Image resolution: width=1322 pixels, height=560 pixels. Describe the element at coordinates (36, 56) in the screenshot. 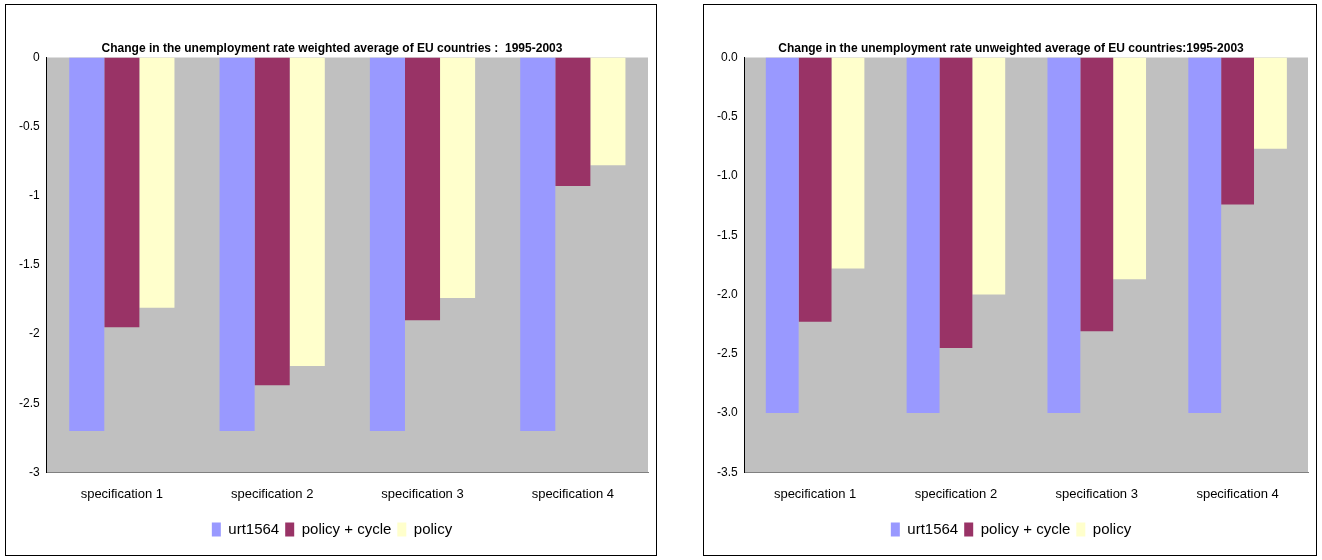

I see `y-tick-label: 0` at that location.